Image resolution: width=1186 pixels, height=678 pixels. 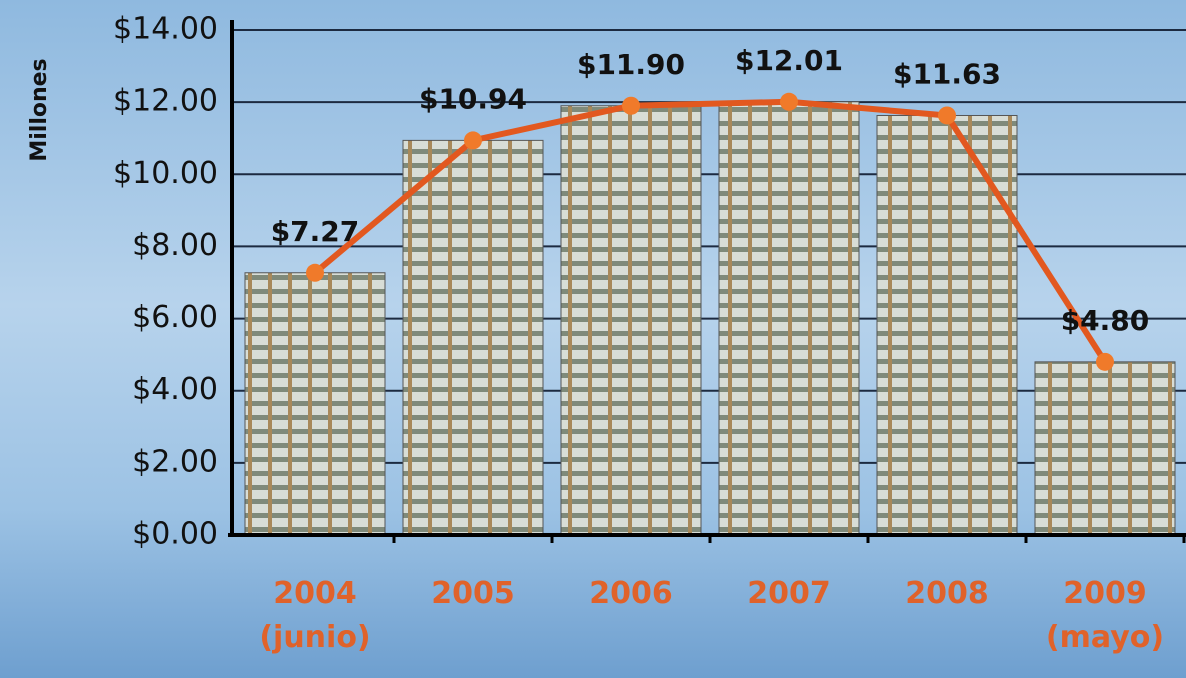 What do you see at coordinates (473, 98) in the screenshot?
I see `data-label: $10.94` at bounding box center [473, 98].